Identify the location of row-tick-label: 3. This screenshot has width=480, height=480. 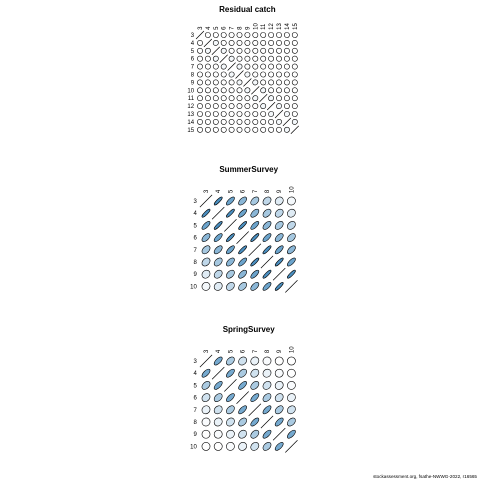
(196, 362).